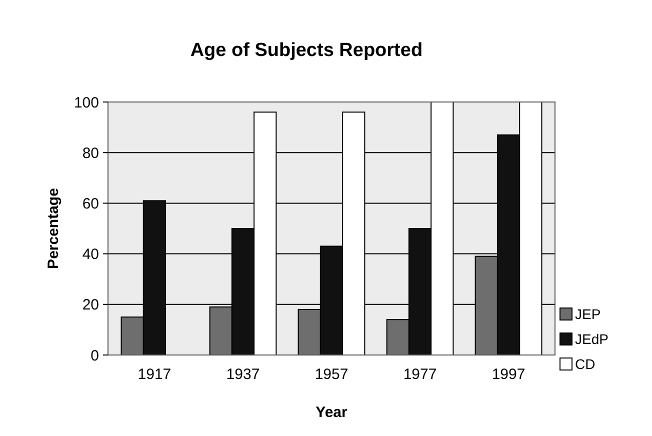 This screenshot has width=652, height=436. I want to click on x-axis-title: Year, so click(332, 412).